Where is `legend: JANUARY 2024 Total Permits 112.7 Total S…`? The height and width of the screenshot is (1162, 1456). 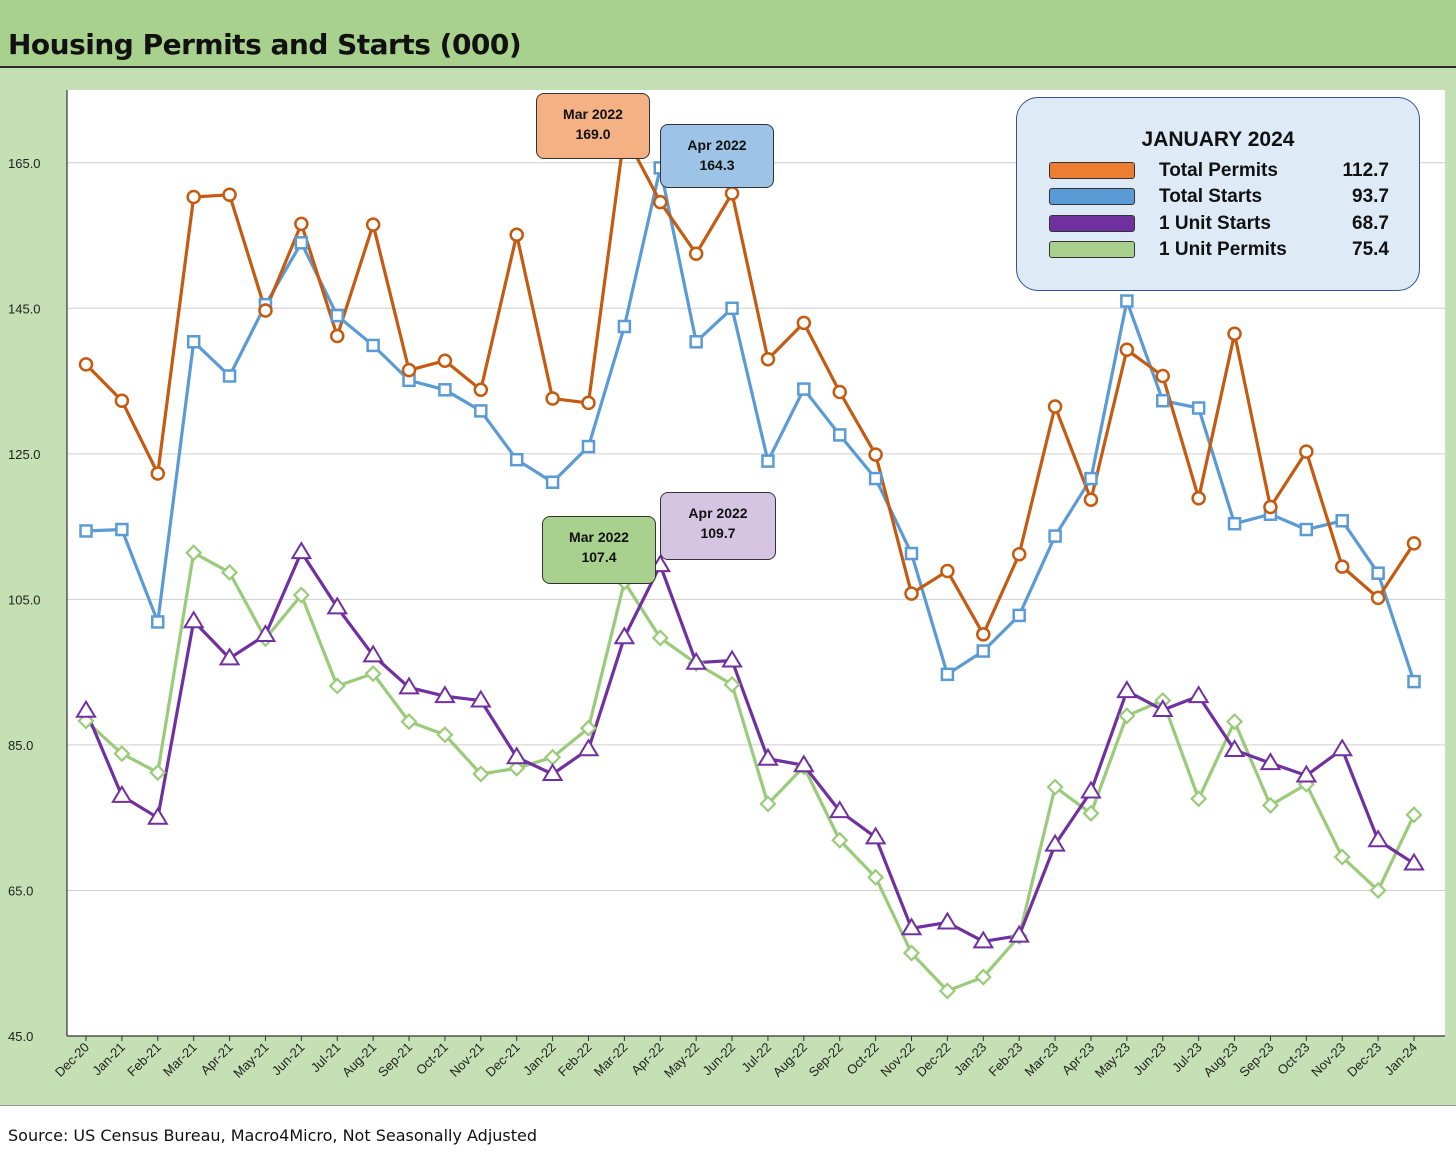 legend: JANUARY 2024 Total Permits 112.7 Total S… is located at coordinates (1218, 194).